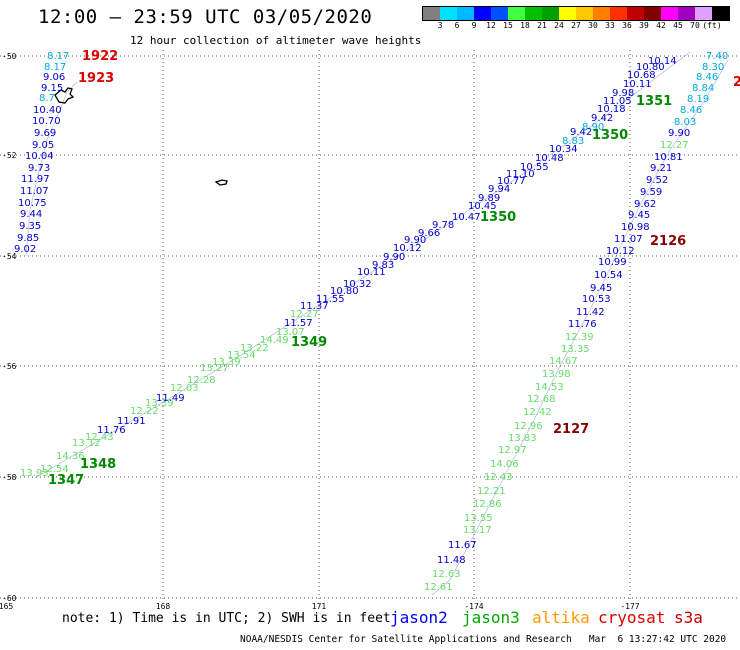 The height and width of the screenshot is (650, 740). What do you see at coordinates (39, 168) in the screenshot?
I see `swh-value: 9.73` at bounding box center [39, 168].